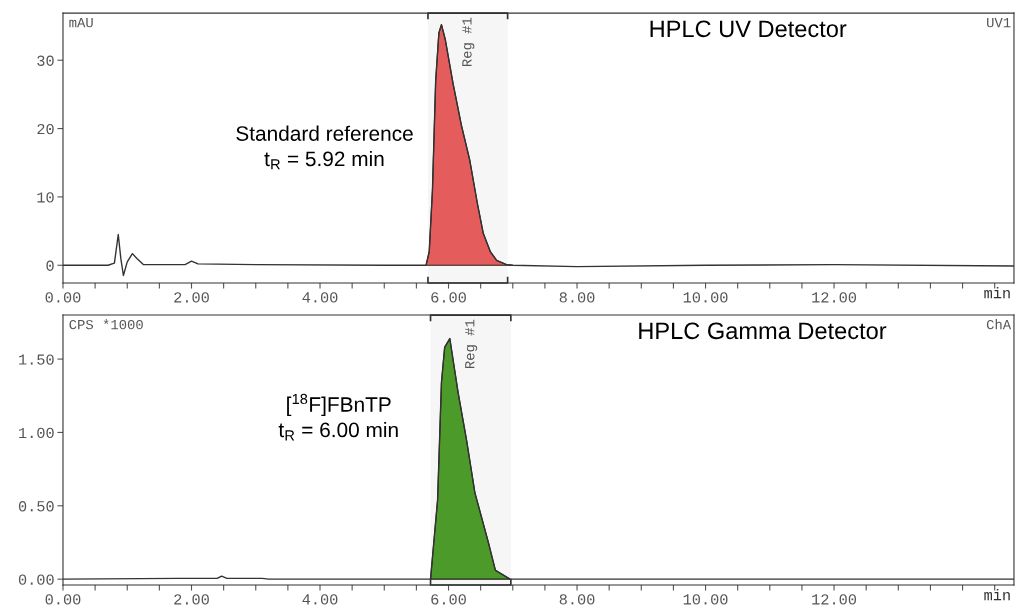 This screenshot has height=608, width=1016. I want to click on y-tick-label: 10, so click(45, 197).